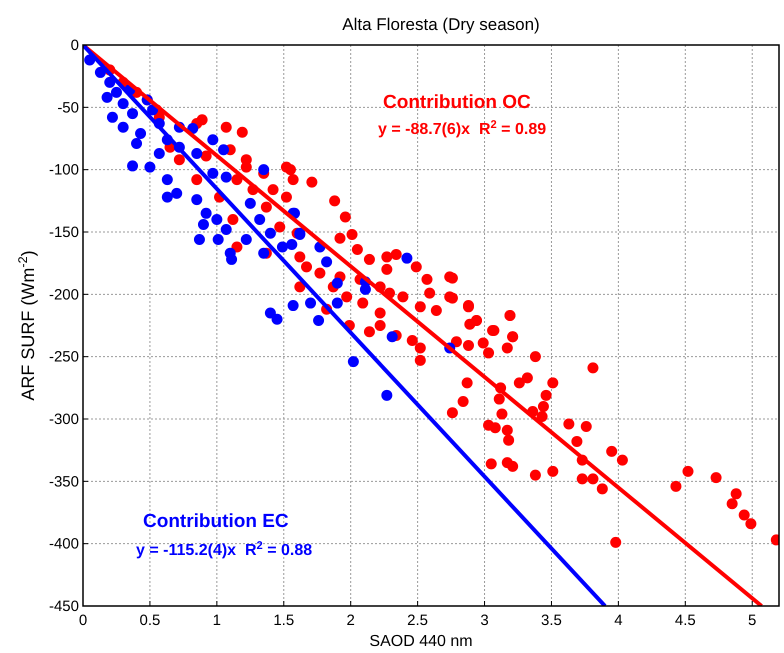 This screenshot has width=784, height=653. I want to click on y-tick-label: -300, so click(63, 419).